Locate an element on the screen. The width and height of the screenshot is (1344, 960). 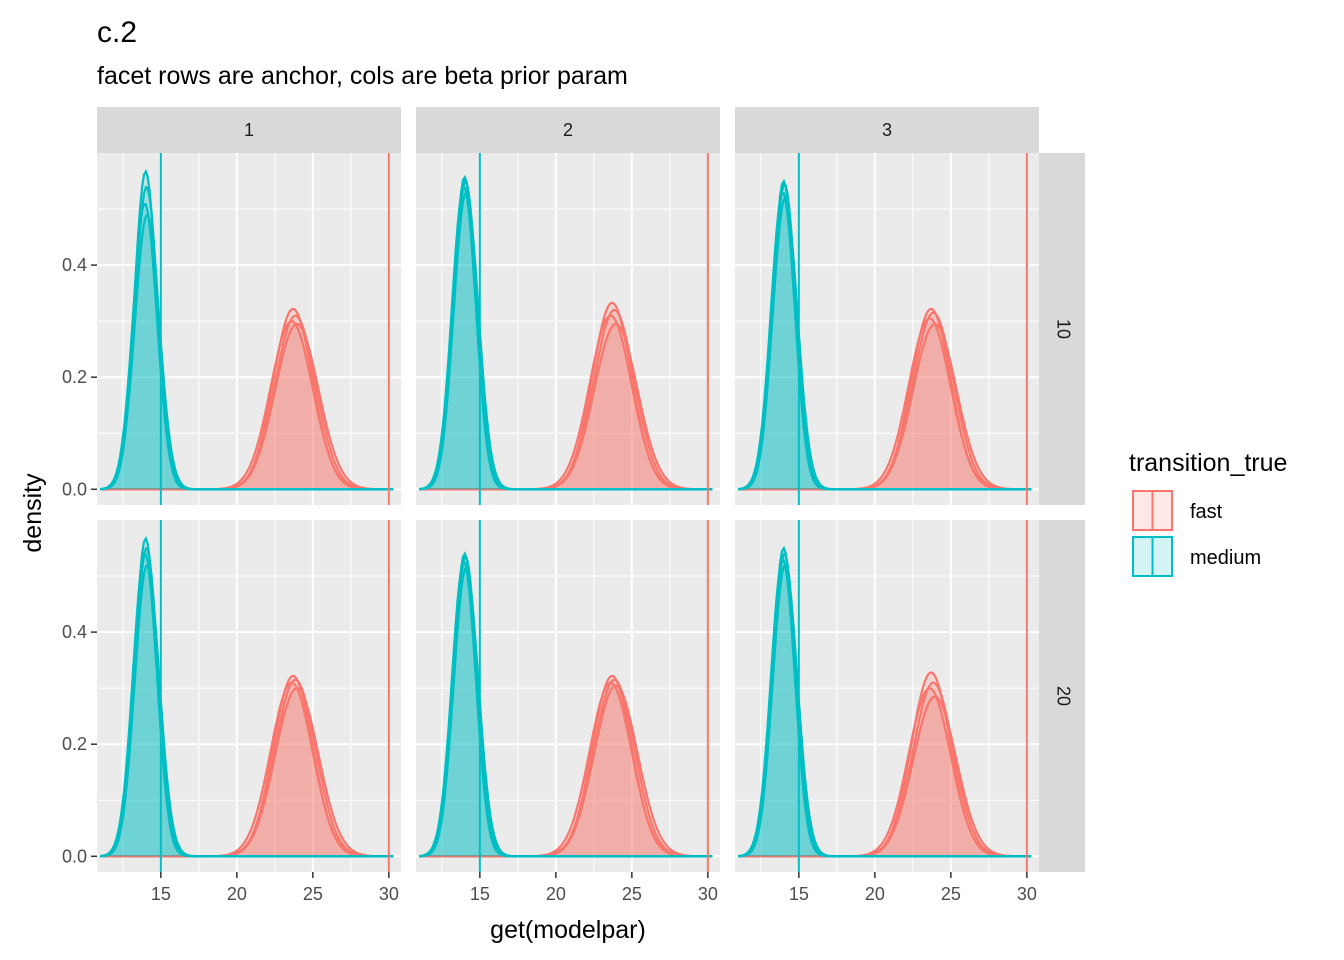
facet-strip-row-label: 20 is located at coordinates (1063, 696).